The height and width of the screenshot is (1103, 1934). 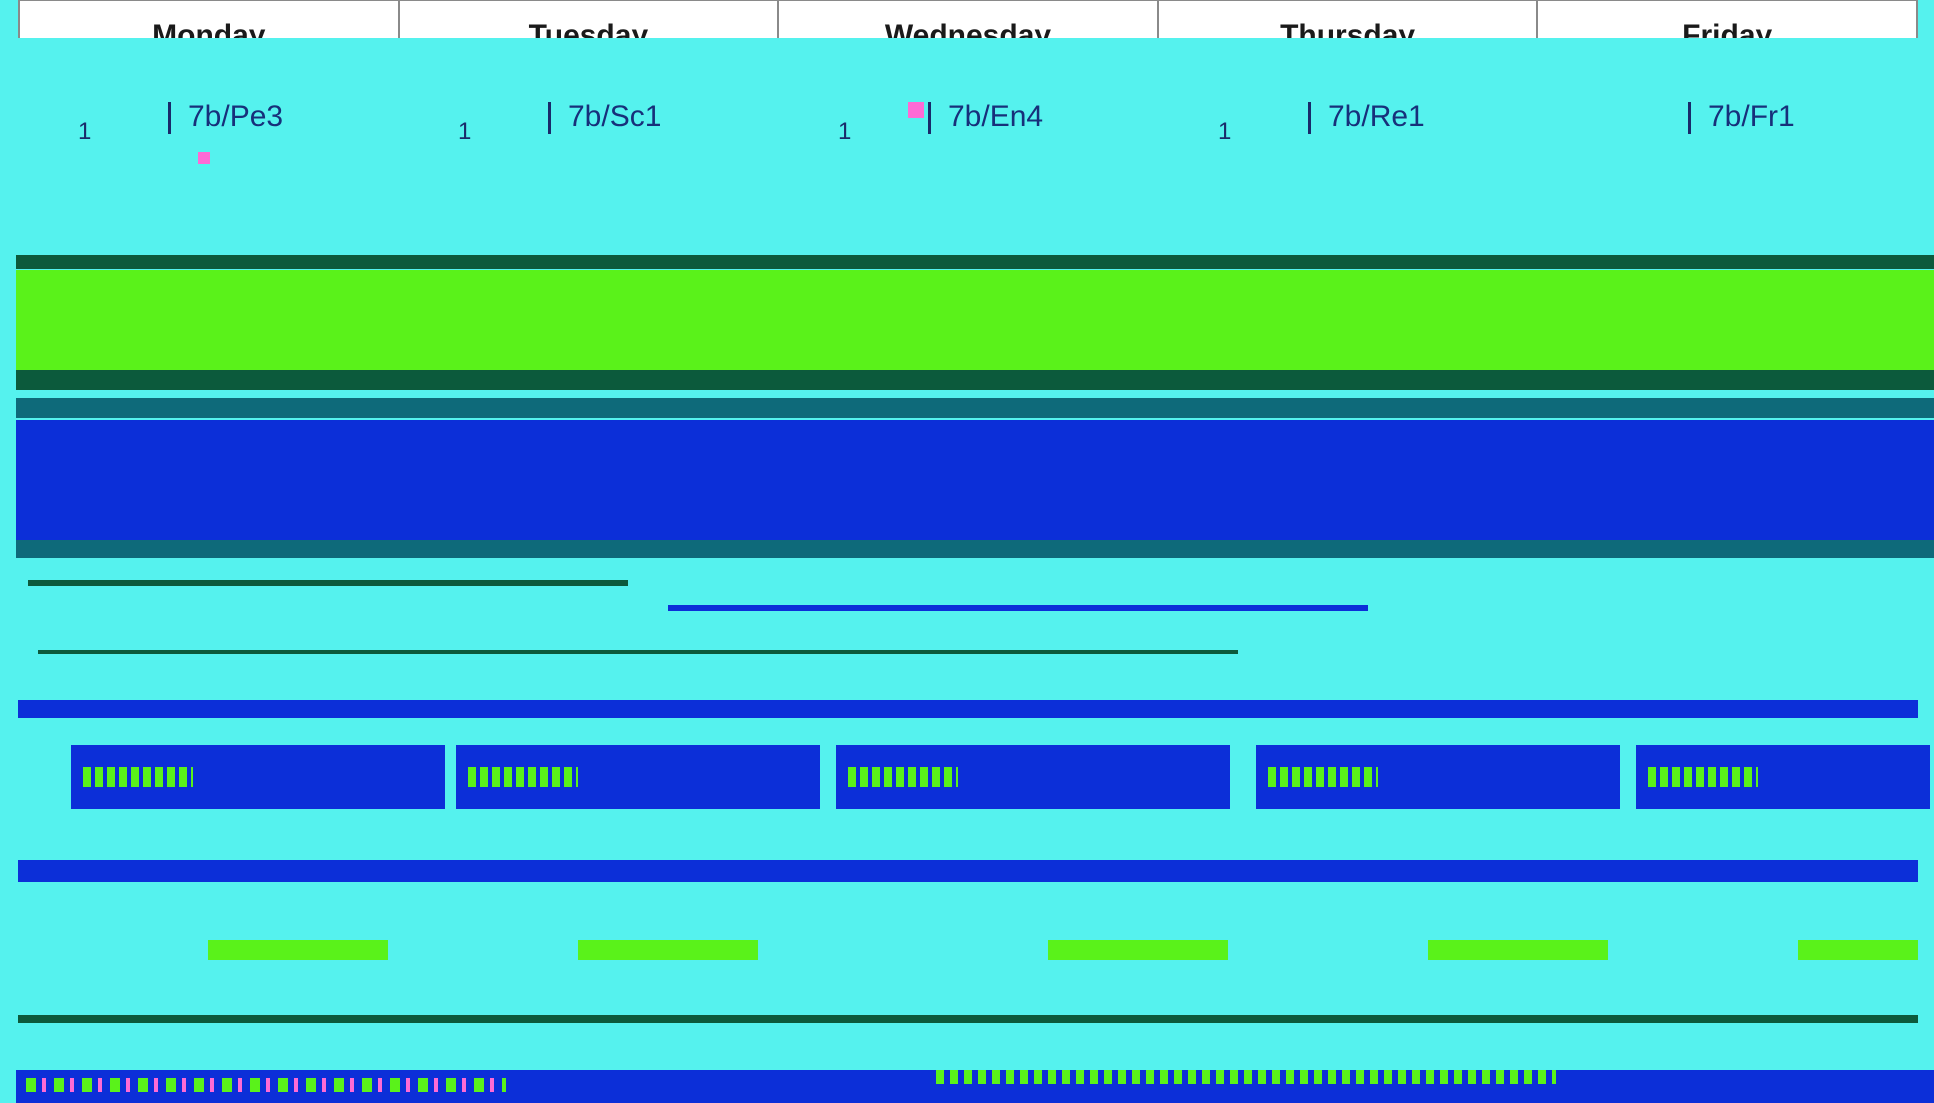 I want to click on lesson-cell-friday: 7b/Fr1, so click(x=1728, y=121).